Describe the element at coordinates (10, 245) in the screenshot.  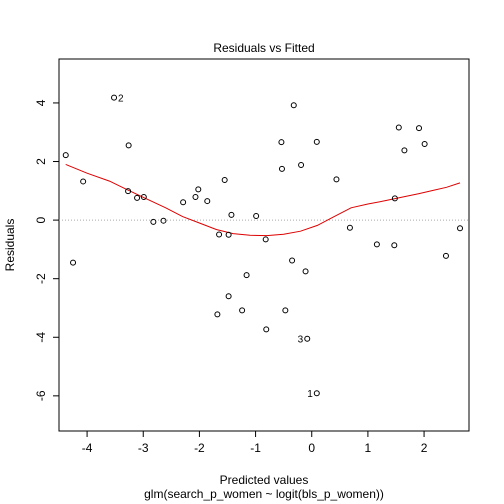
I see `y-axis-label: Residuals` at that location.